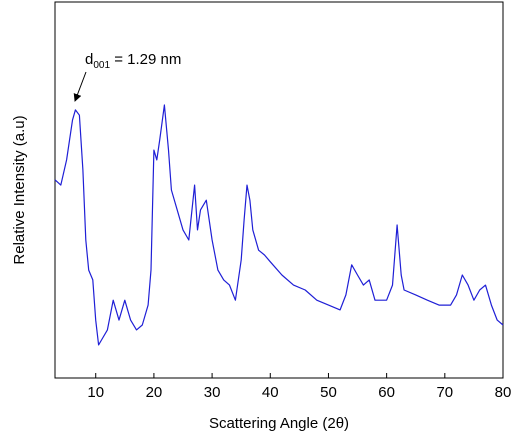  What do you see at coordinates (80, 86) in the screenshot?
I see `annotation-arrow` at bounding box center [80, 86].